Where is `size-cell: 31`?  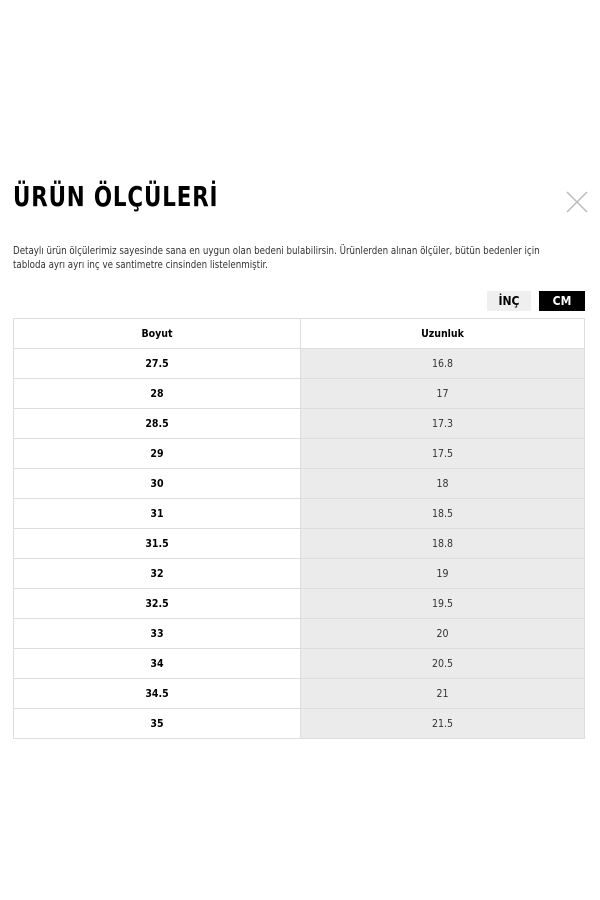
size-cell: 31 is located at coordinates (157, 513).